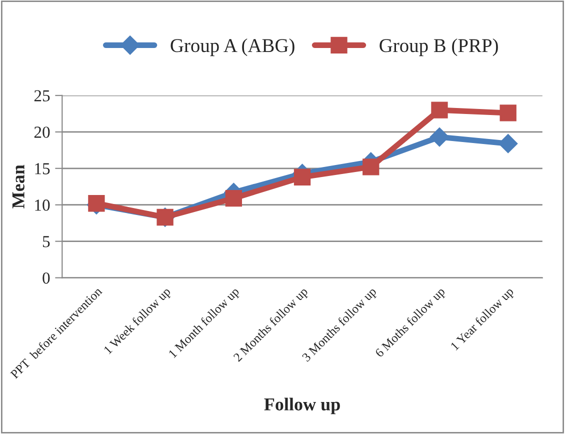 The image size is (565, 434). Describe the element at coordinates (42, 96) in the screenshot. I see `y-tick-label: 25` at that location.